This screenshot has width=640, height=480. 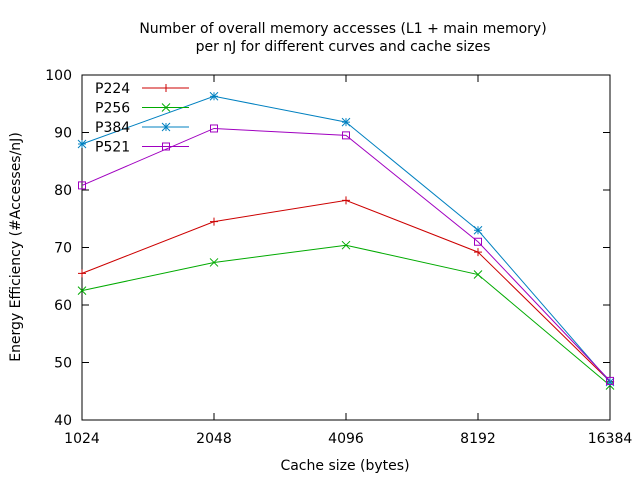 I want to click on legend-label-p521: P521, so click(x=112, y=148).